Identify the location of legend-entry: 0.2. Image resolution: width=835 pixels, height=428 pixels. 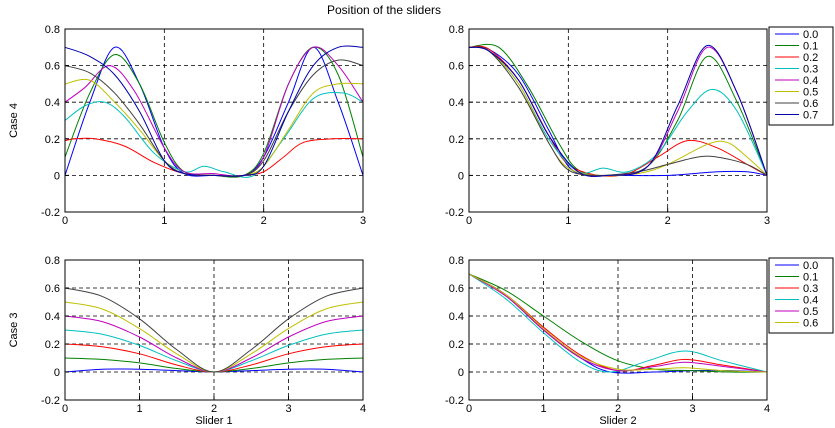
(810, 58).